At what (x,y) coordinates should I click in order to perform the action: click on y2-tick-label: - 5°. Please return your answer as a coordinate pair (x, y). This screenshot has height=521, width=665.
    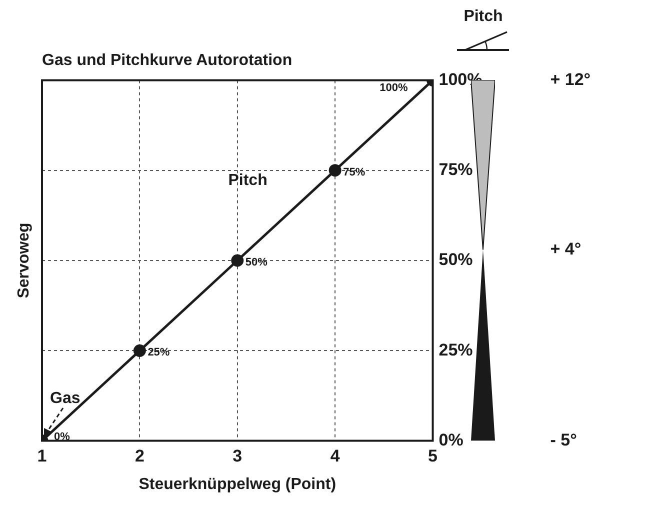
    Looking at the image, I should click on (564, 440).